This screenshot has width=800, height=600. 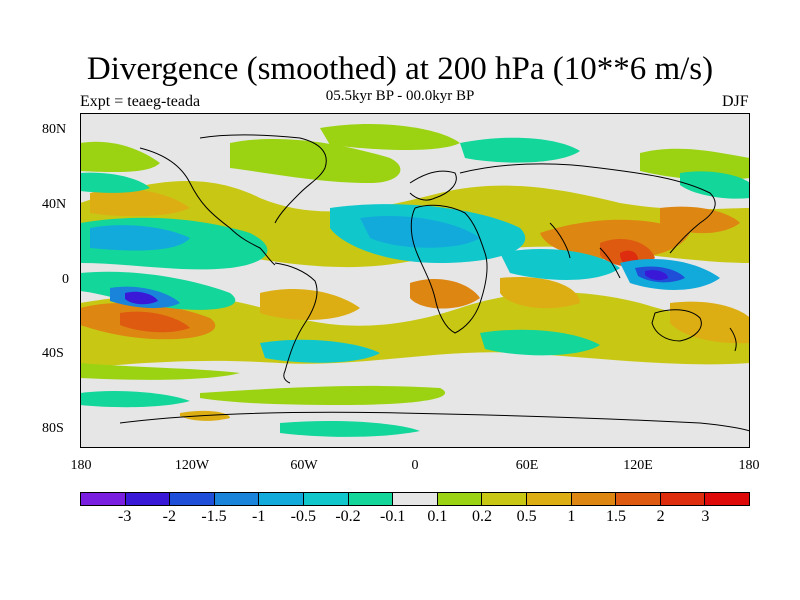 I want to click on lon-label-180e: 180, so click(x=749, y=465).